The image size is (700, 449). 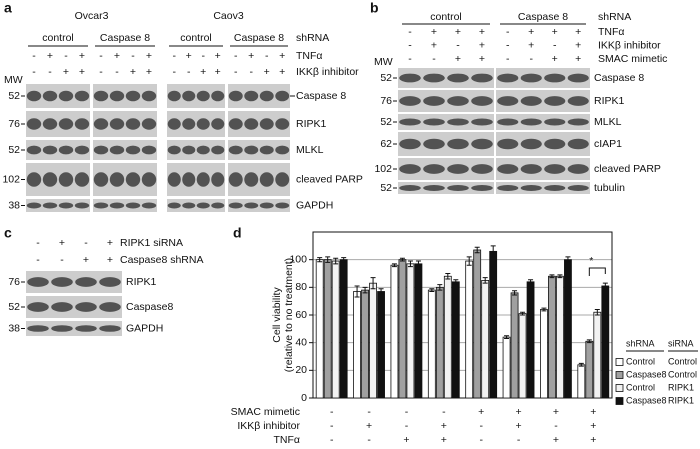 What do you see at coordinates (92, 16) in the screenshot?
I see `cell-line: Ovcar3` at bounding box center [92, 16].